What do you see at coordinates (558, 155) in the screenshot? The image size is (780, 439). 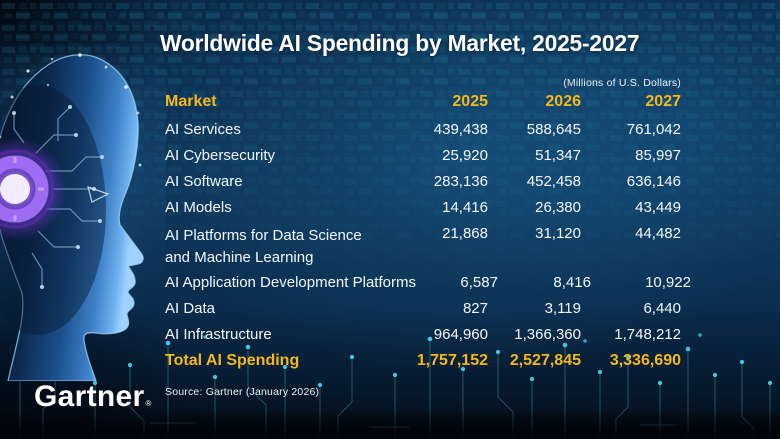 I see `value-2026: 51,347` at bounding box center [558, 155].